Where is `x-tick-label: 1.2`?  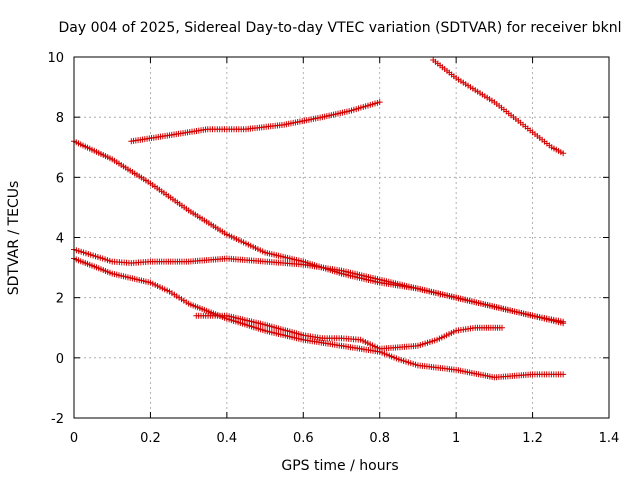 x-tick-label: 1.2 is located at coordinates (532, 438).